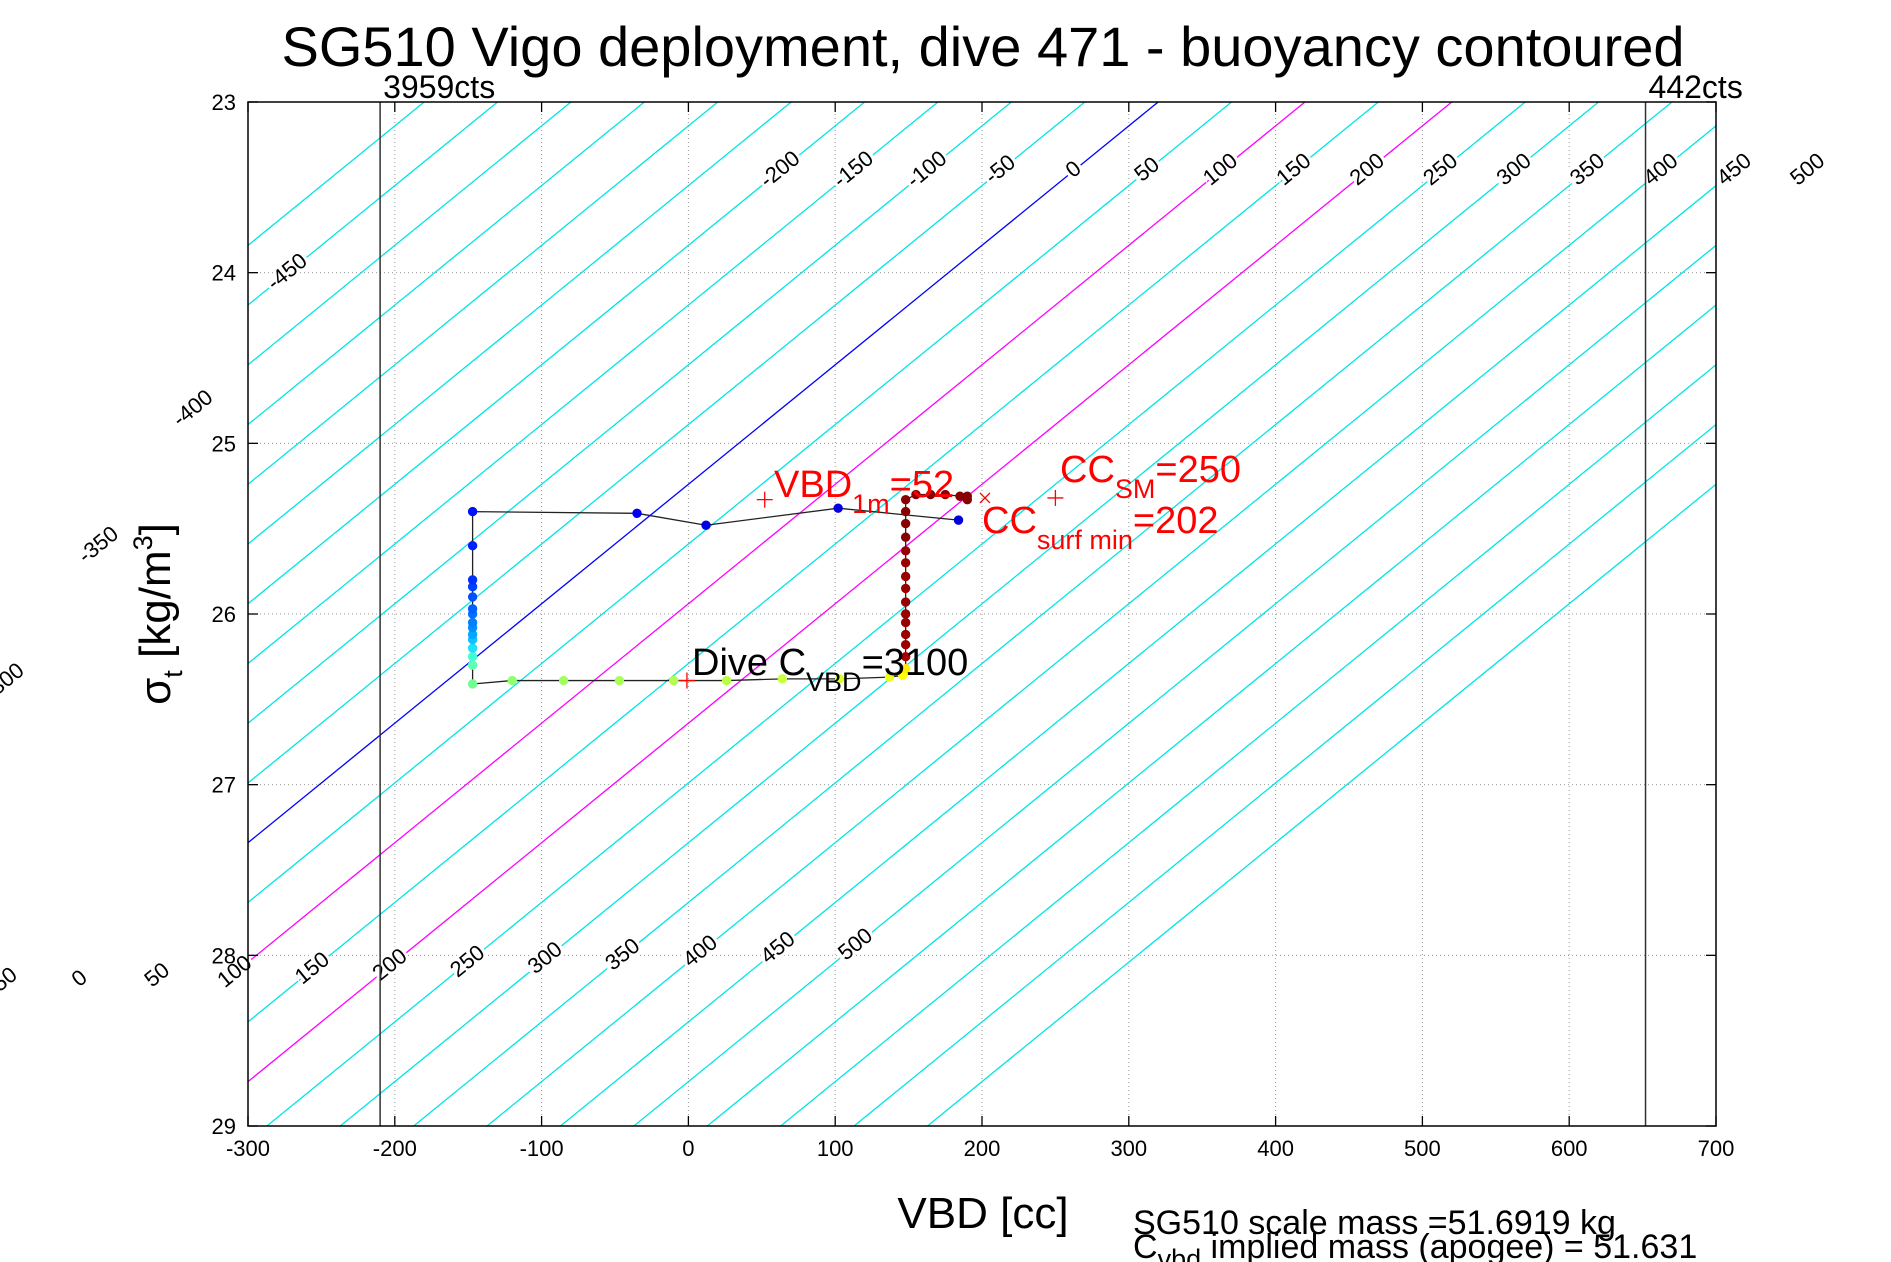 The width and height of the screenshot is (1891, 1262). I want to click on x-tick-label: -100, so click(542, 1148).